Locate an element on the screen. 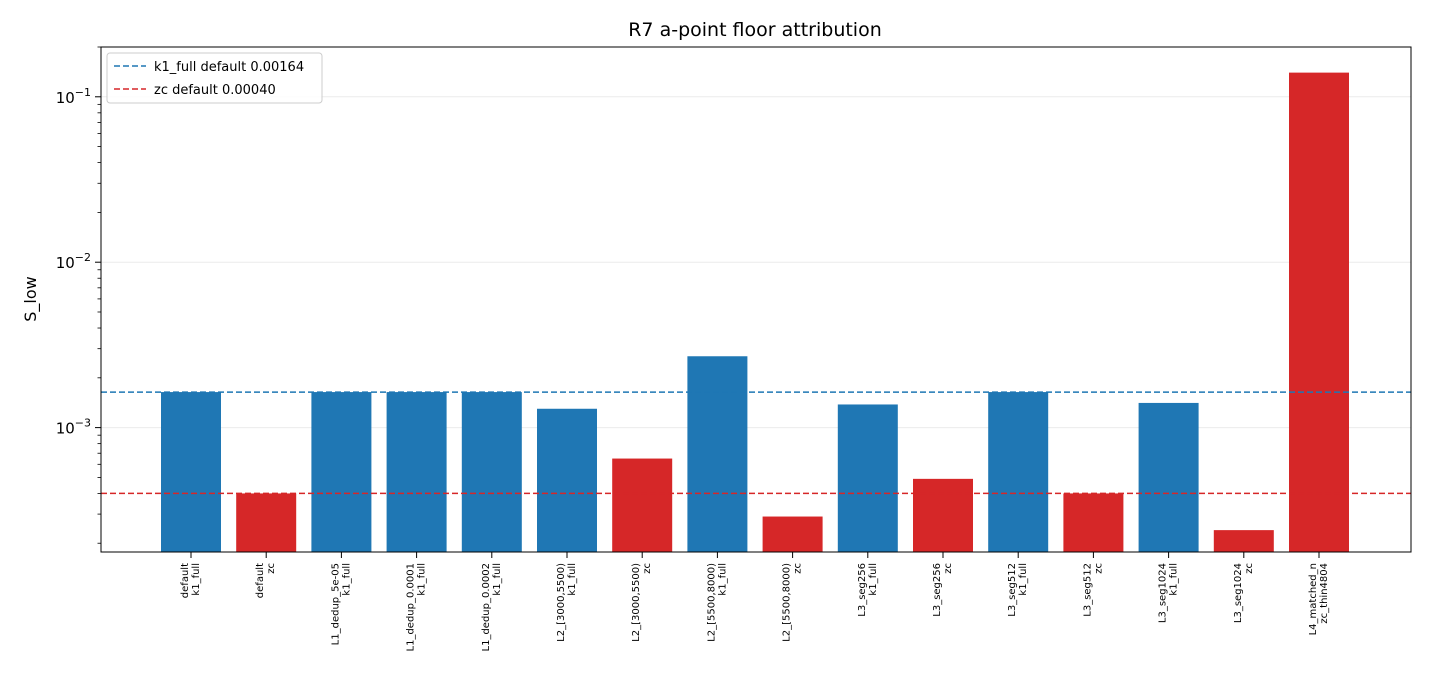 This screenshot has width=1430, height=676. y-tick-label: 10⁻³ is located at coordinates (73, 427).